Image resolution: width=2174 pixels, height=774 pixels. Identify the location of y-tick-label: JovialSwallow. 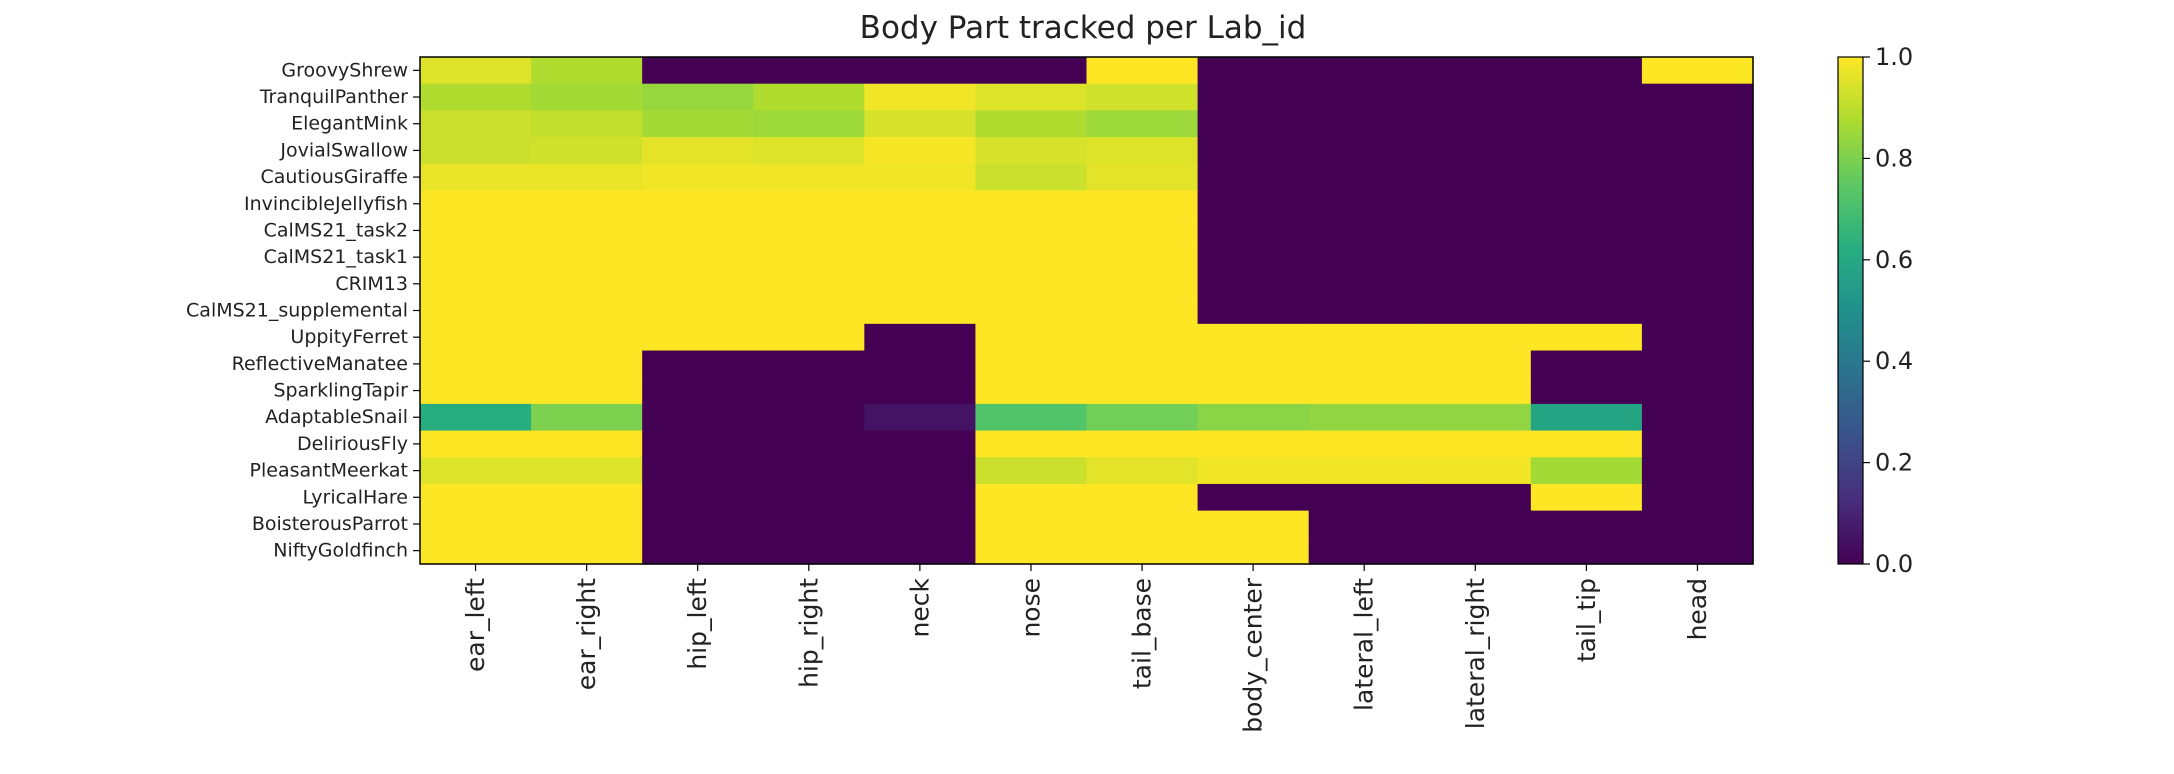
(343, 150).